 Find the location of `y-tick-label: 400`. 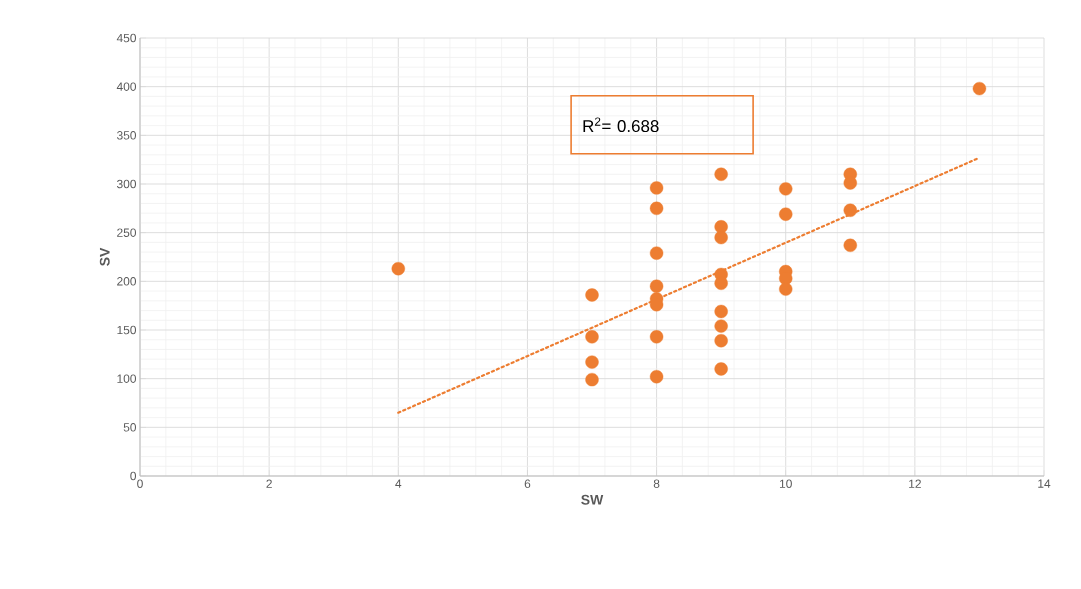

y-tick-label: 400 is located at coordinates (126, 86).